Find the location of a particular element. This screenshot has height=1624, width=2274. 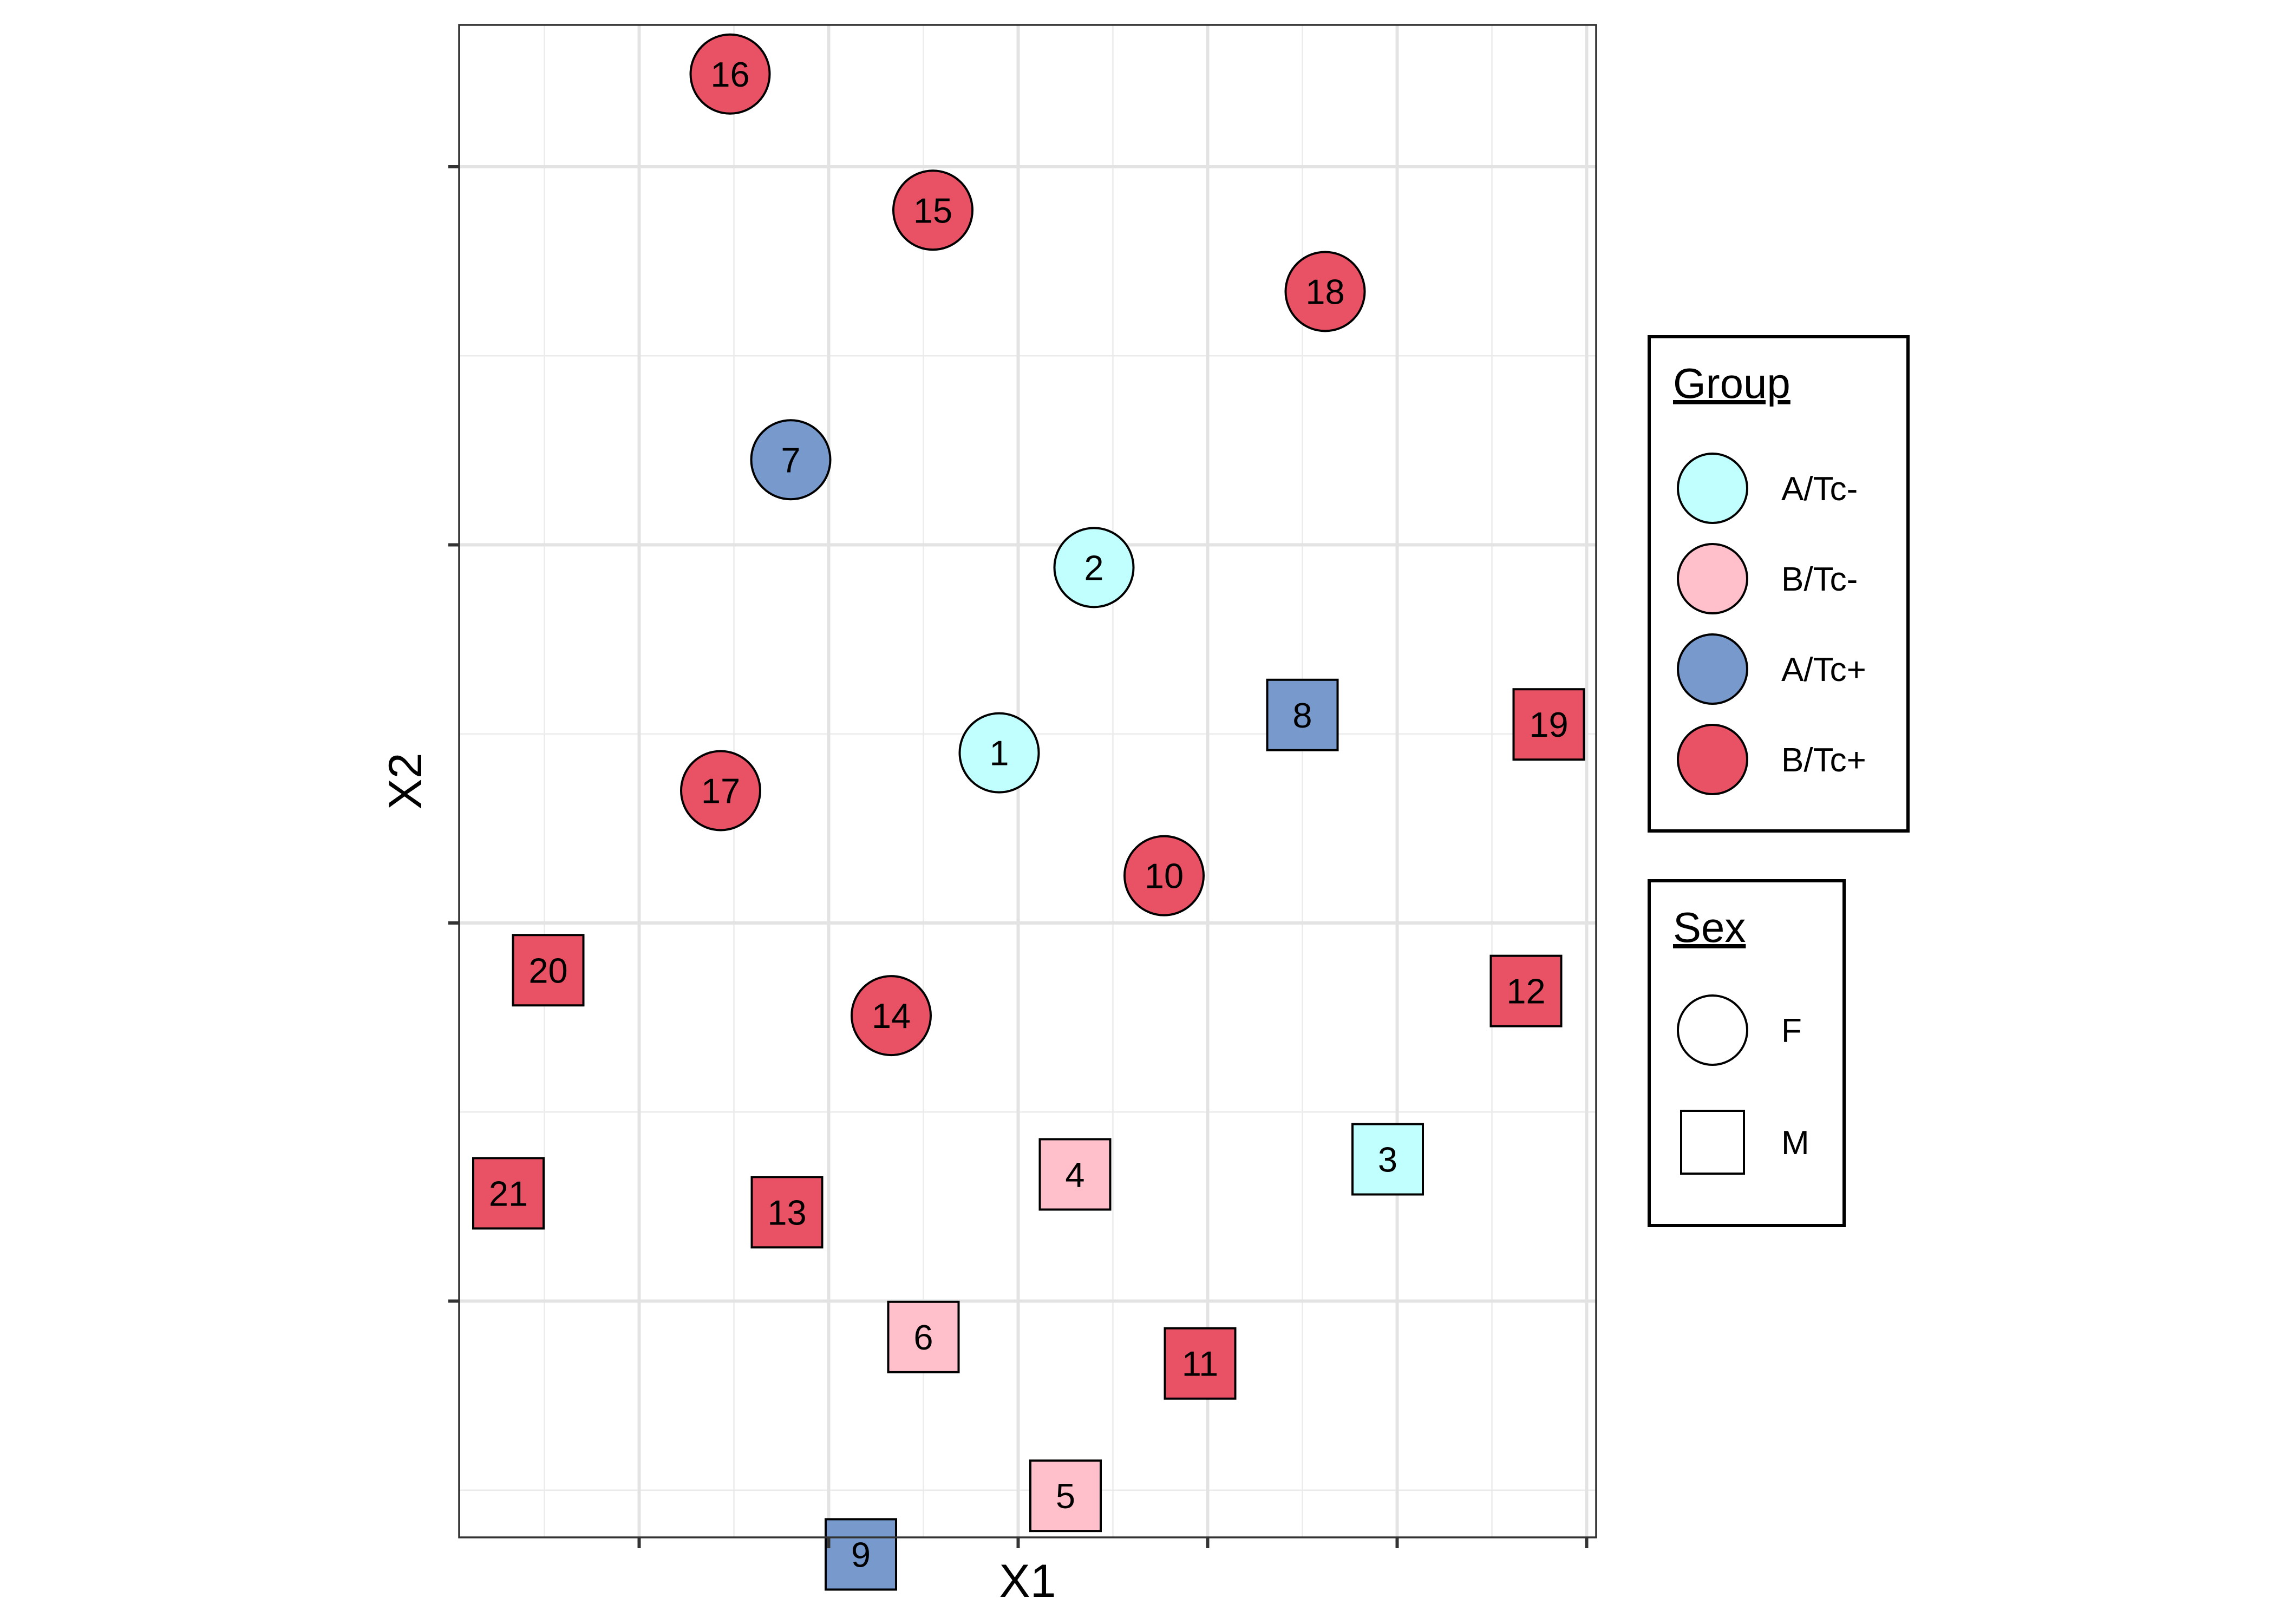

point-label: 3 is located at coordinates (1388, 1160).